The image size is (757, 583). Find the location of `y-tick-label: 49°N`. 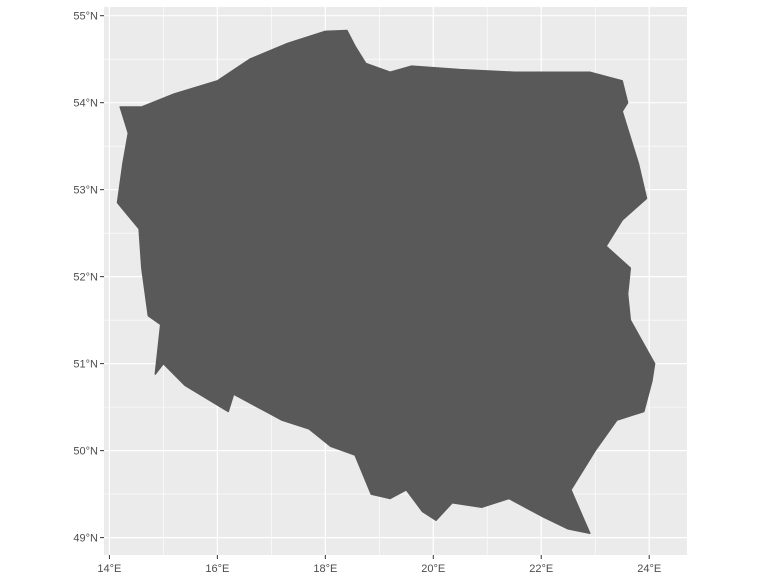

y-tick-label: 49°N is located at coordinates (85, 539).